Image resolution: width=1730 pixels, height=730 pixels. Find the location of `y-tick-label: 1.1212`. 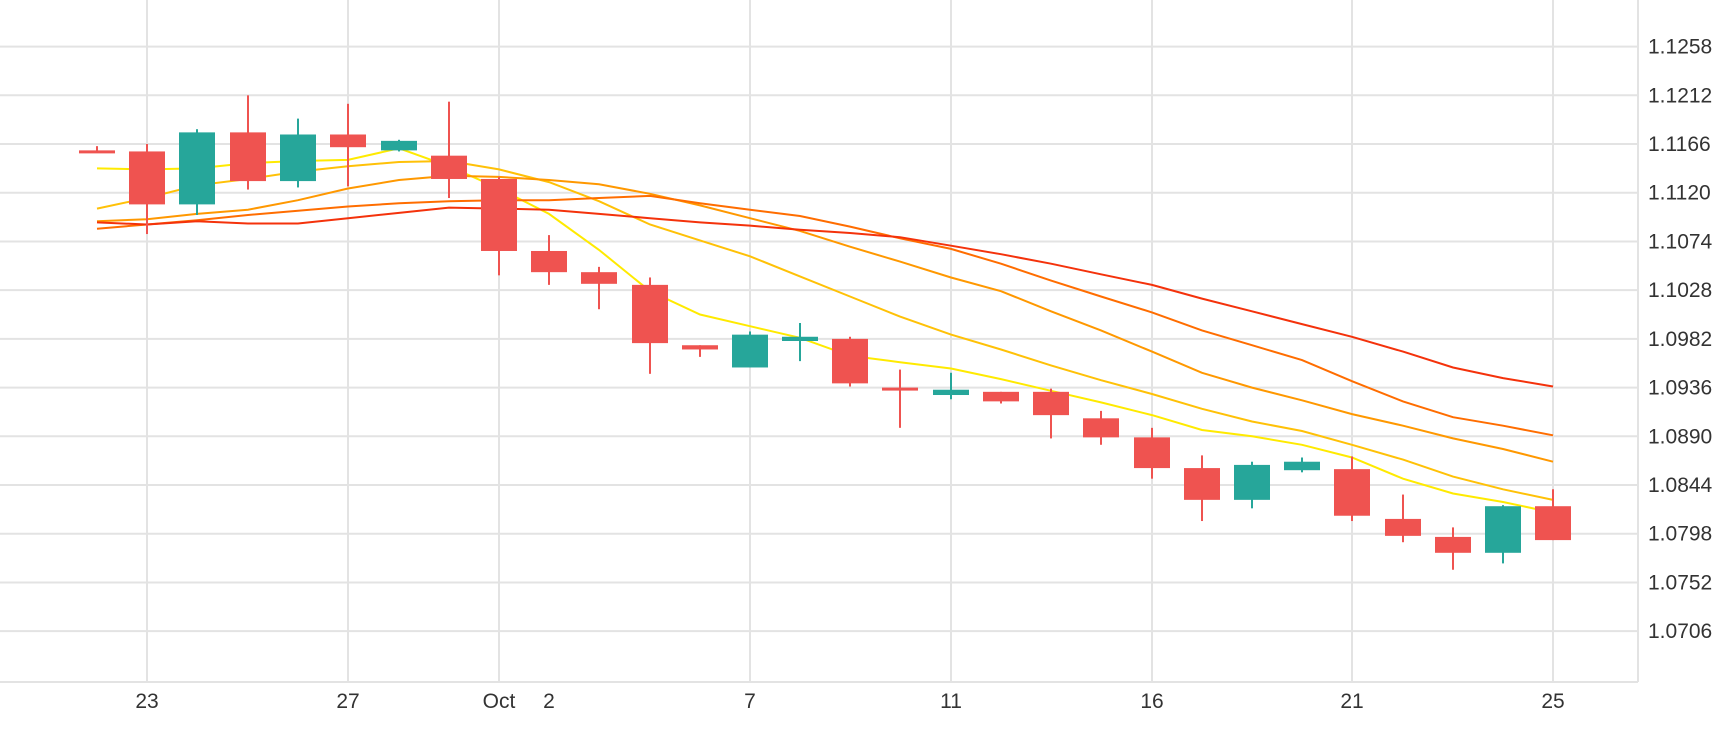

y-tick-label: 1.1212 is located at coordinates (1680, 95).